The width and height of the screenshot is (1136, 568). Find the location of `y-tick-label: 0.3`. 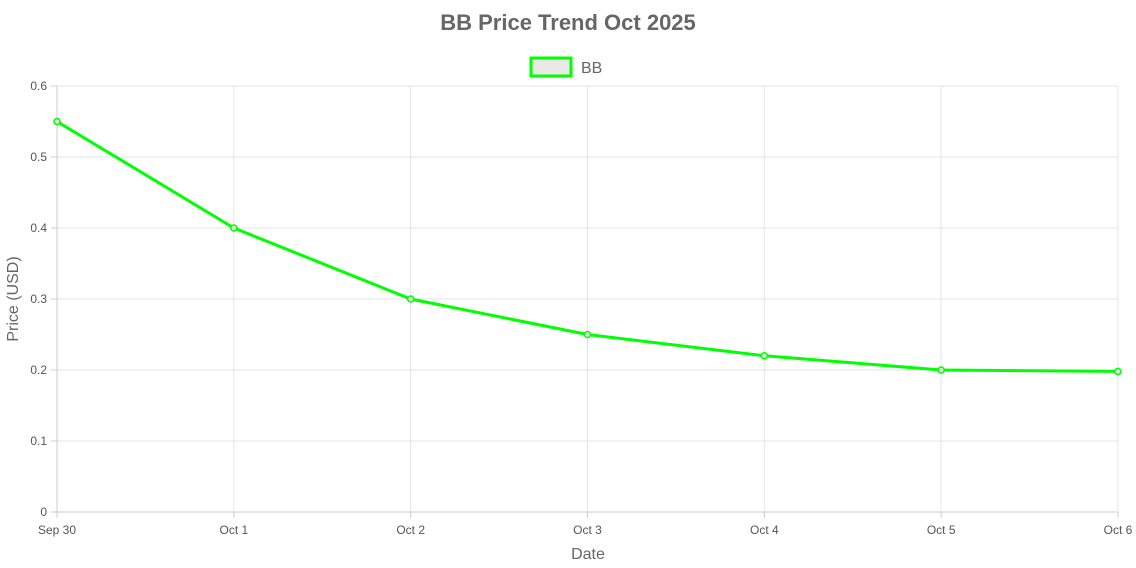

y-tick-label: 0.3 is located at coordinates (38, 299).